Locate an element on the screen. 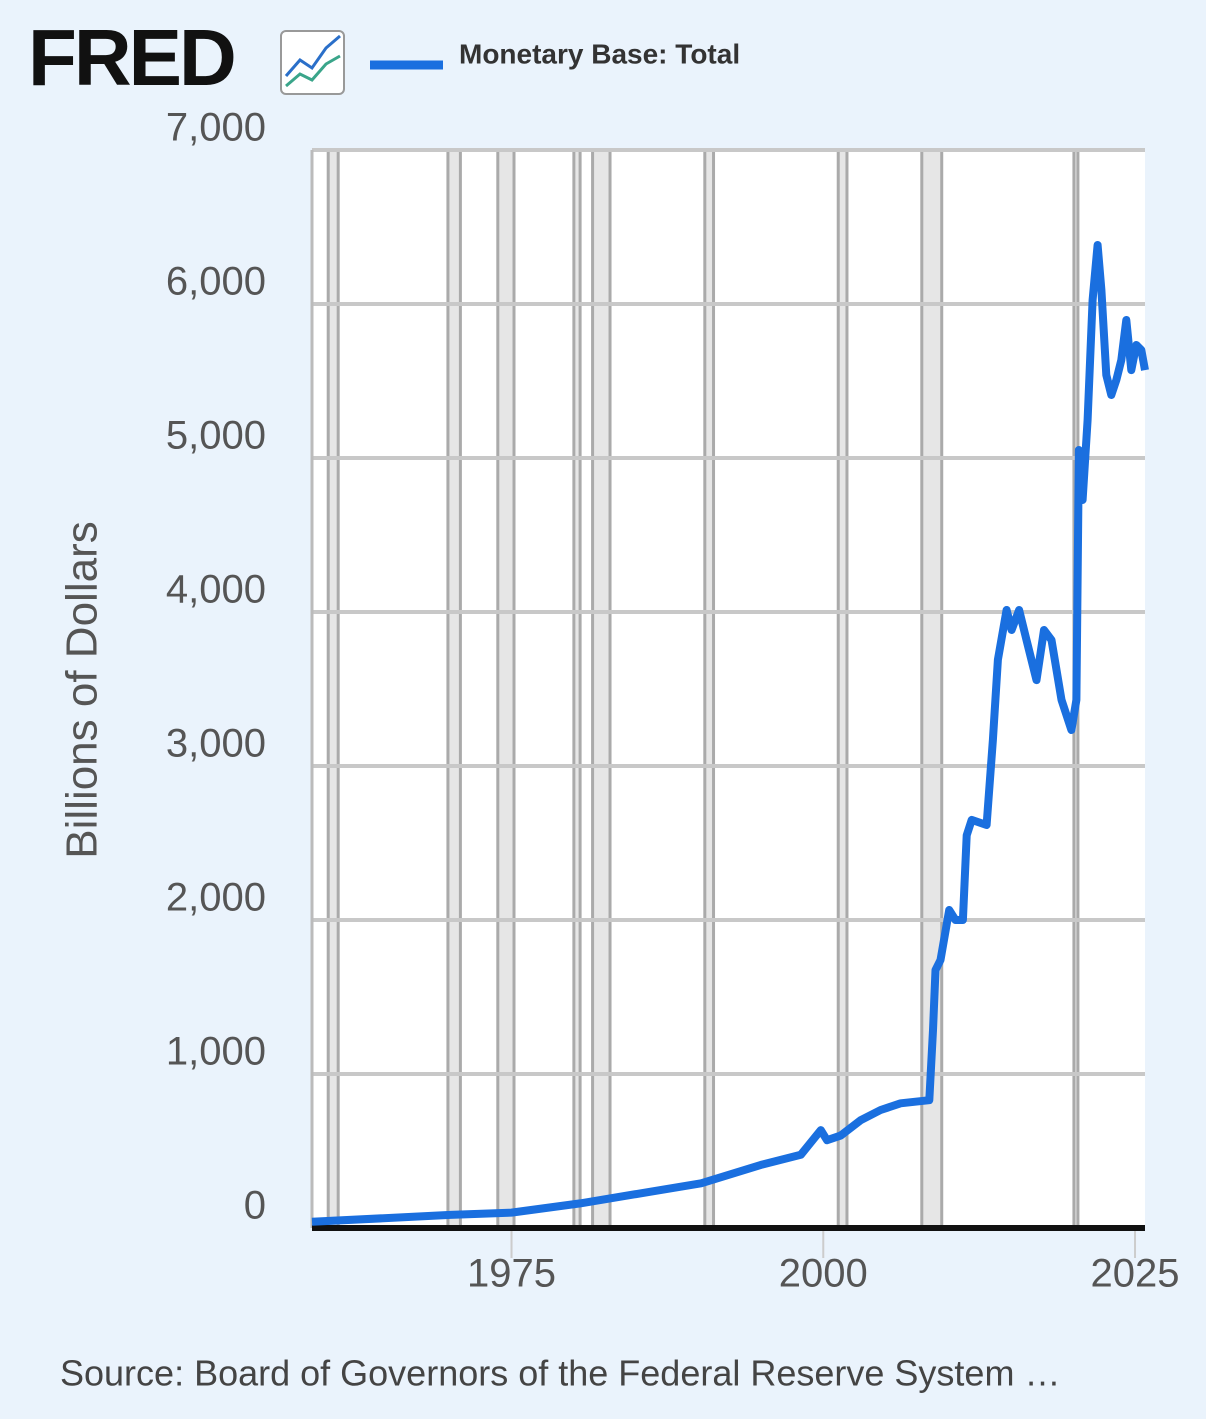 Image resolution: width=1206 pixels, height=1419 pixels. y-tick-label: 6,000 is located at coordinates (216, 282).